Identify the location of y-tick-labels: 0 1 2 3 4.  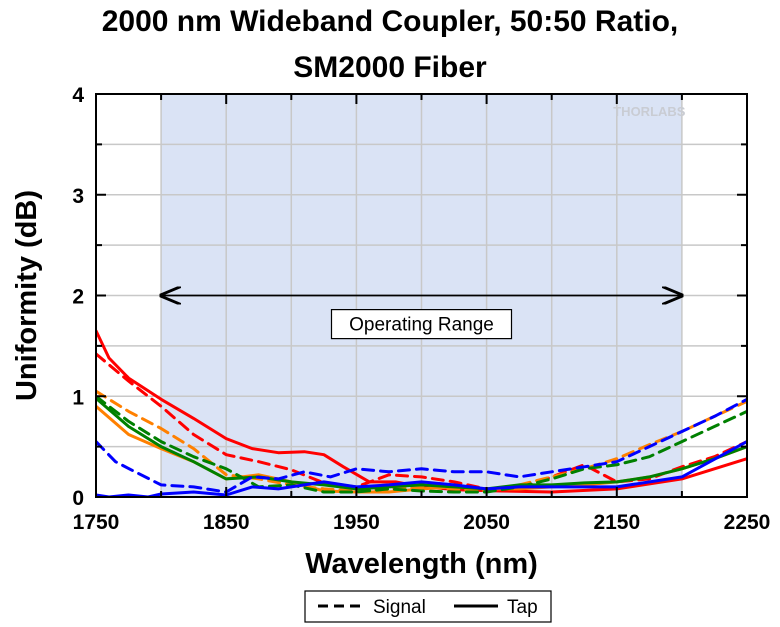
(78, 297).